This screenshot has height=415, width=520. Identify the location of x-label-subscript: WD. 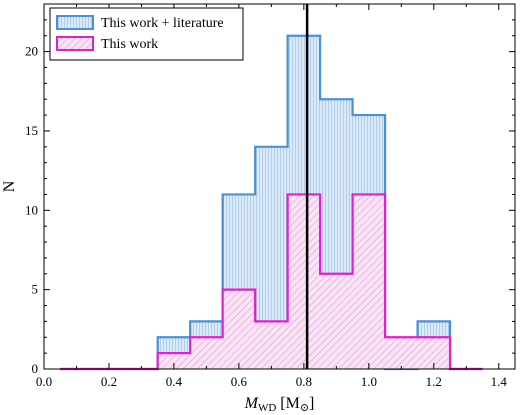
(267, 408).